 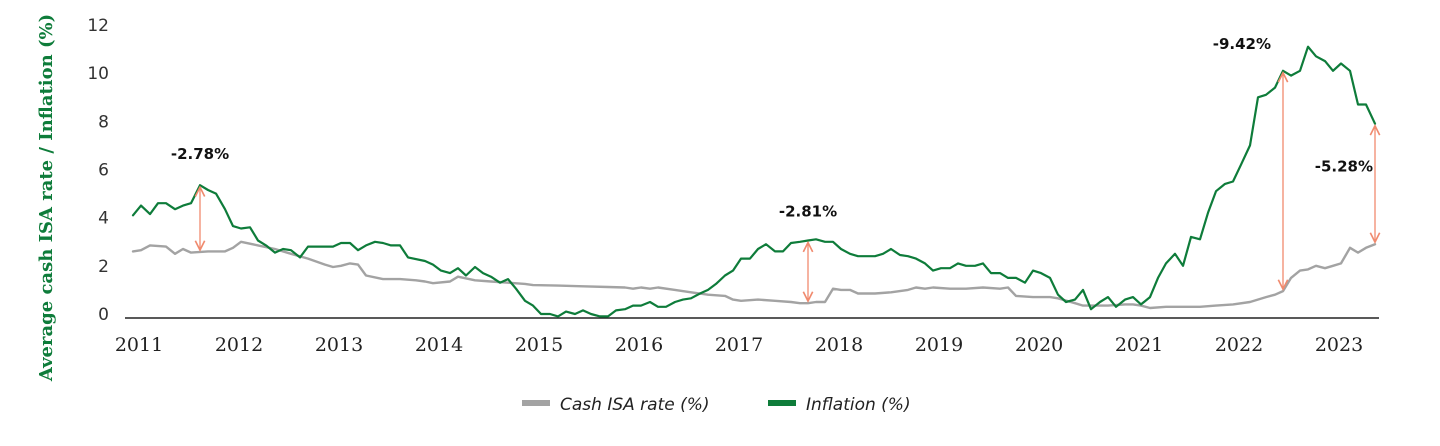 I want to click on legend-swatch-cash-isa, so click(x=536, y=403).